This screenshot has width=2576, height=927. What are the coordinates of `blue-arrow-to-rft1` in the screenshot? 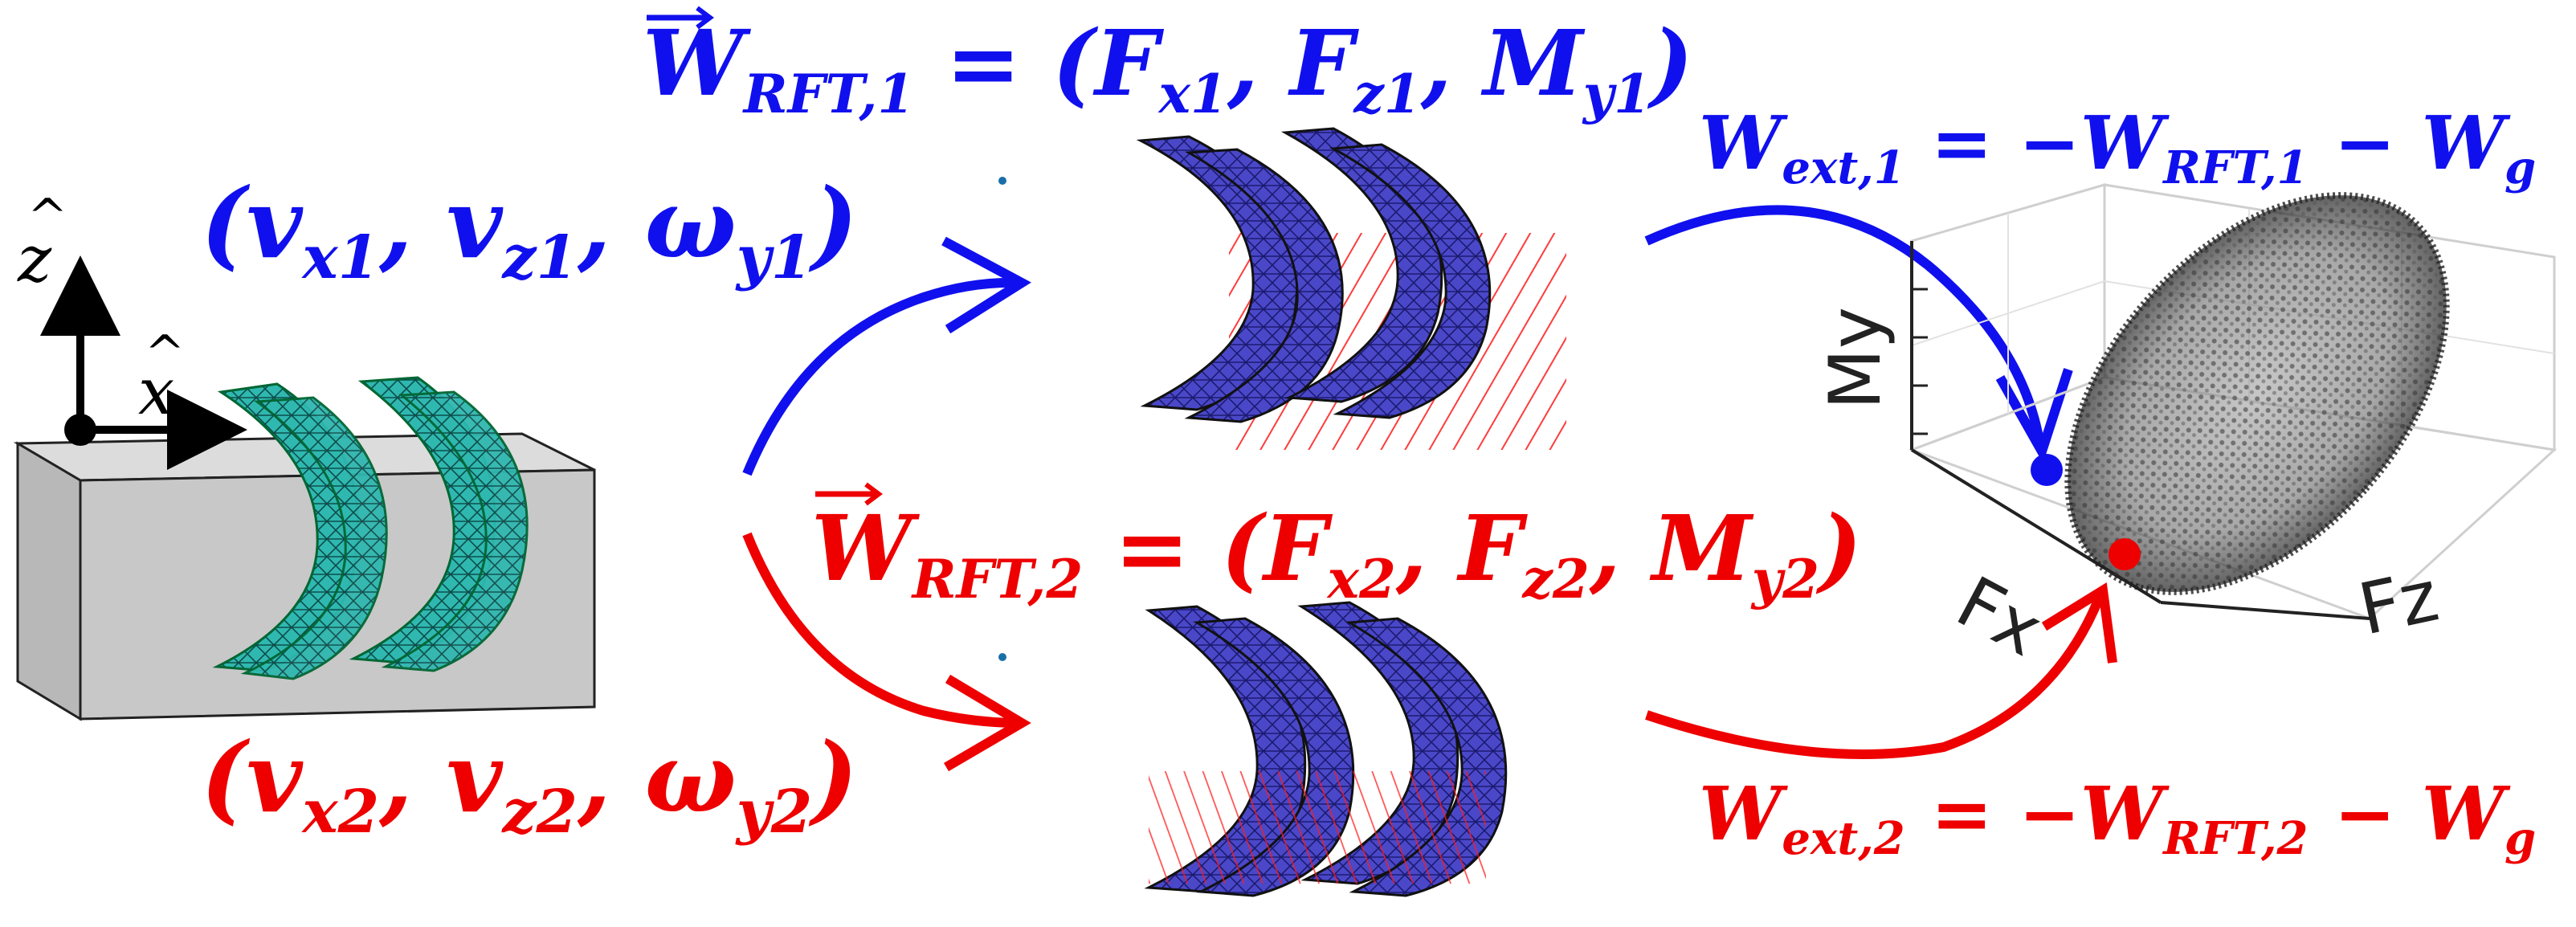 It's located at (881, 376).